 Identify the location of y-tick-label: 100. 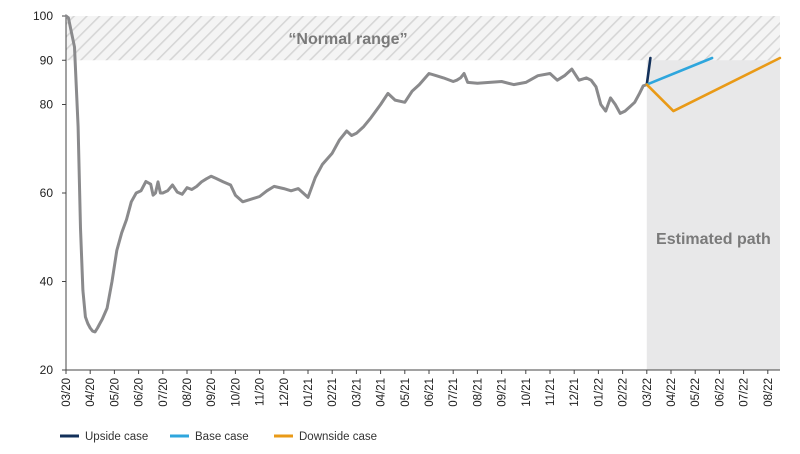
(43, 16).